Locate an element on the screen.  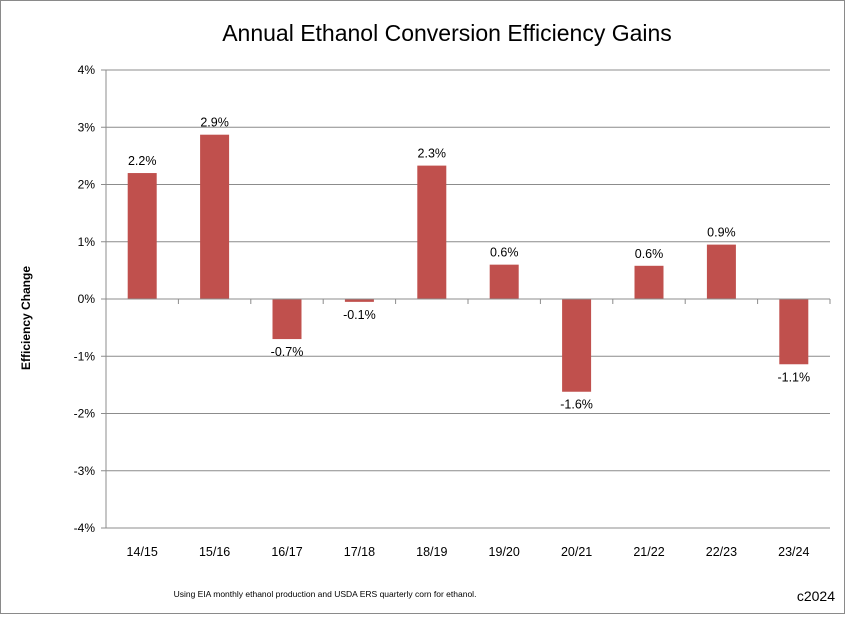
data-label: -0.7% is located at coordinates (287, 352).